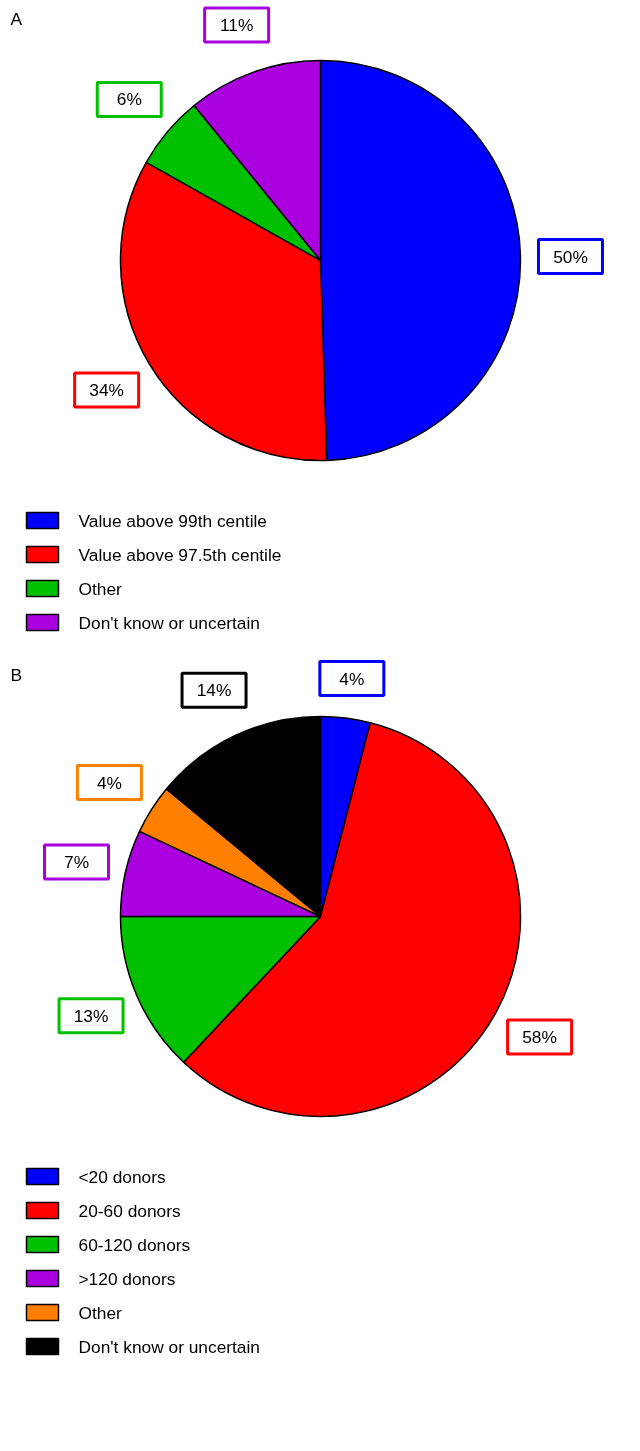  What do you see at coordinates (134, 1244) in the screenshot?
I see `legend-label: 60-120 donors` at bounding box center [134, 1244].